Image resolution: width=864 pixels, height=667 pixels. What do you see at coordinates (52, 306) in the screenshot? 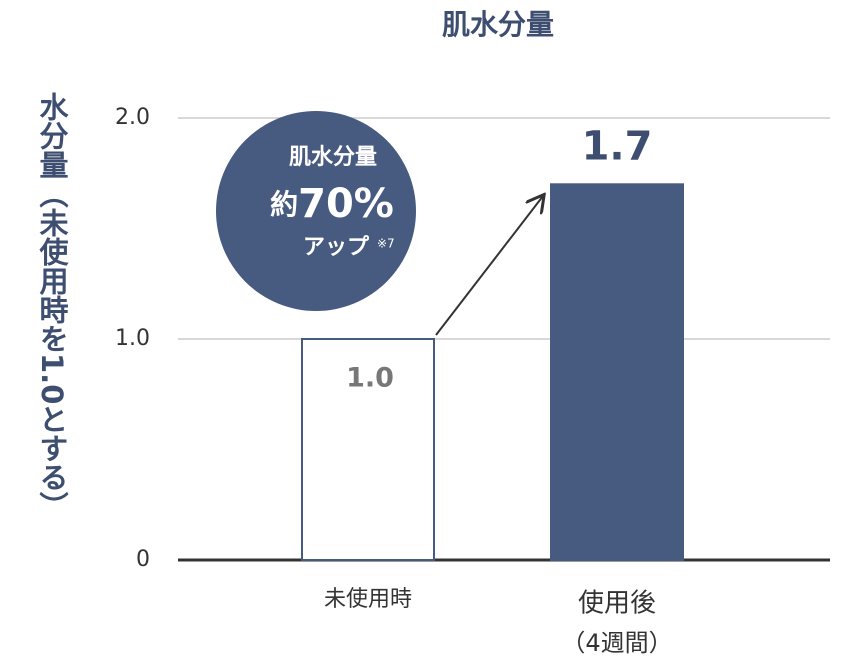
I see `y-axis-label: 水分量（未使用時を1.0とする）` at bounding box center [52, 306].